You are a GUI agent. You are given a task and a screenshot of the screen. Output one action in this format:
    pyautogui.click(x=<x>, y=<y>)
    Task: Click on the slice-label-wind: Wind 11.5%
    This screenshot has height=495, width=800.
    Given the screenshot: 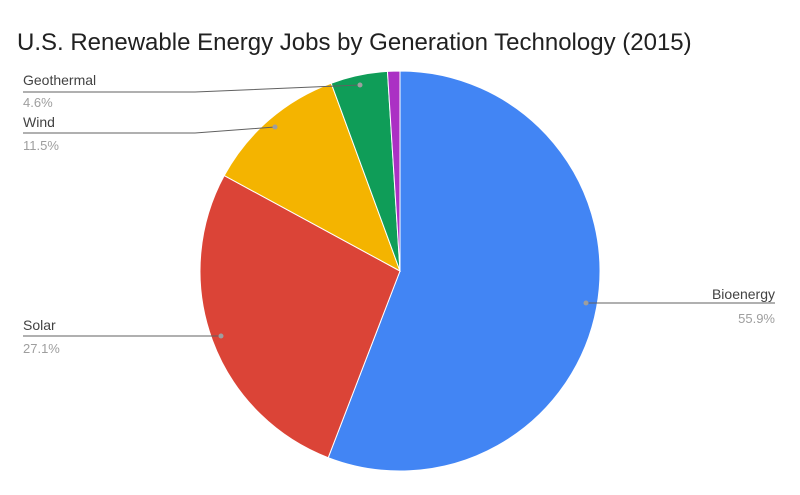 What is the action you would take?
    pyautogui.click(x=150, y=133)
    